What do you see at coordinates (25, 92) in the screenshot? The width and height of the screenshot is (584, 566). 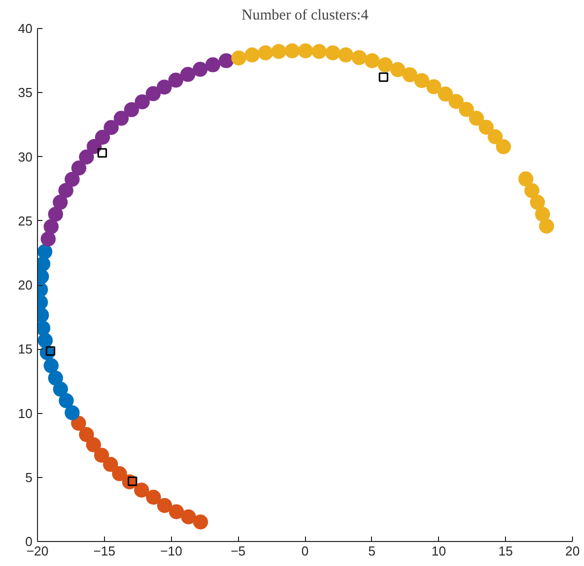 I see `y-tick-label: 35` at bounding box center [25, 92].